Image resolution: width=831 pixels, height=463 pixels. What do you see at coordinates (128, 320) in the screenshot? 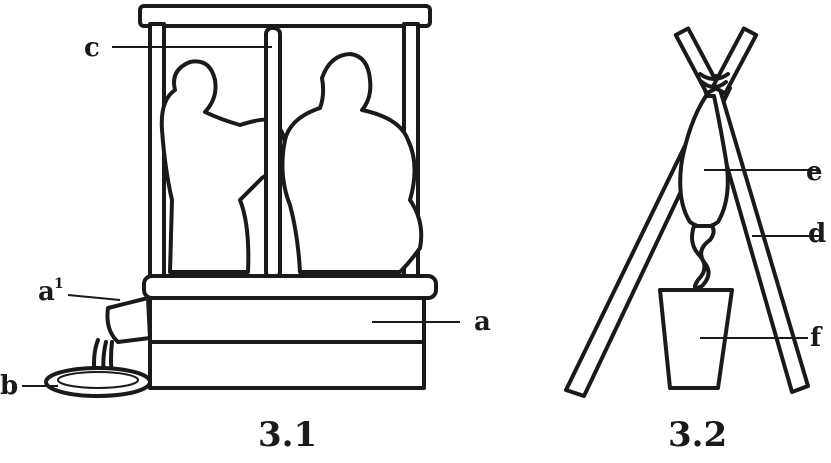
I see `spout` at bounding box center [128, 320].